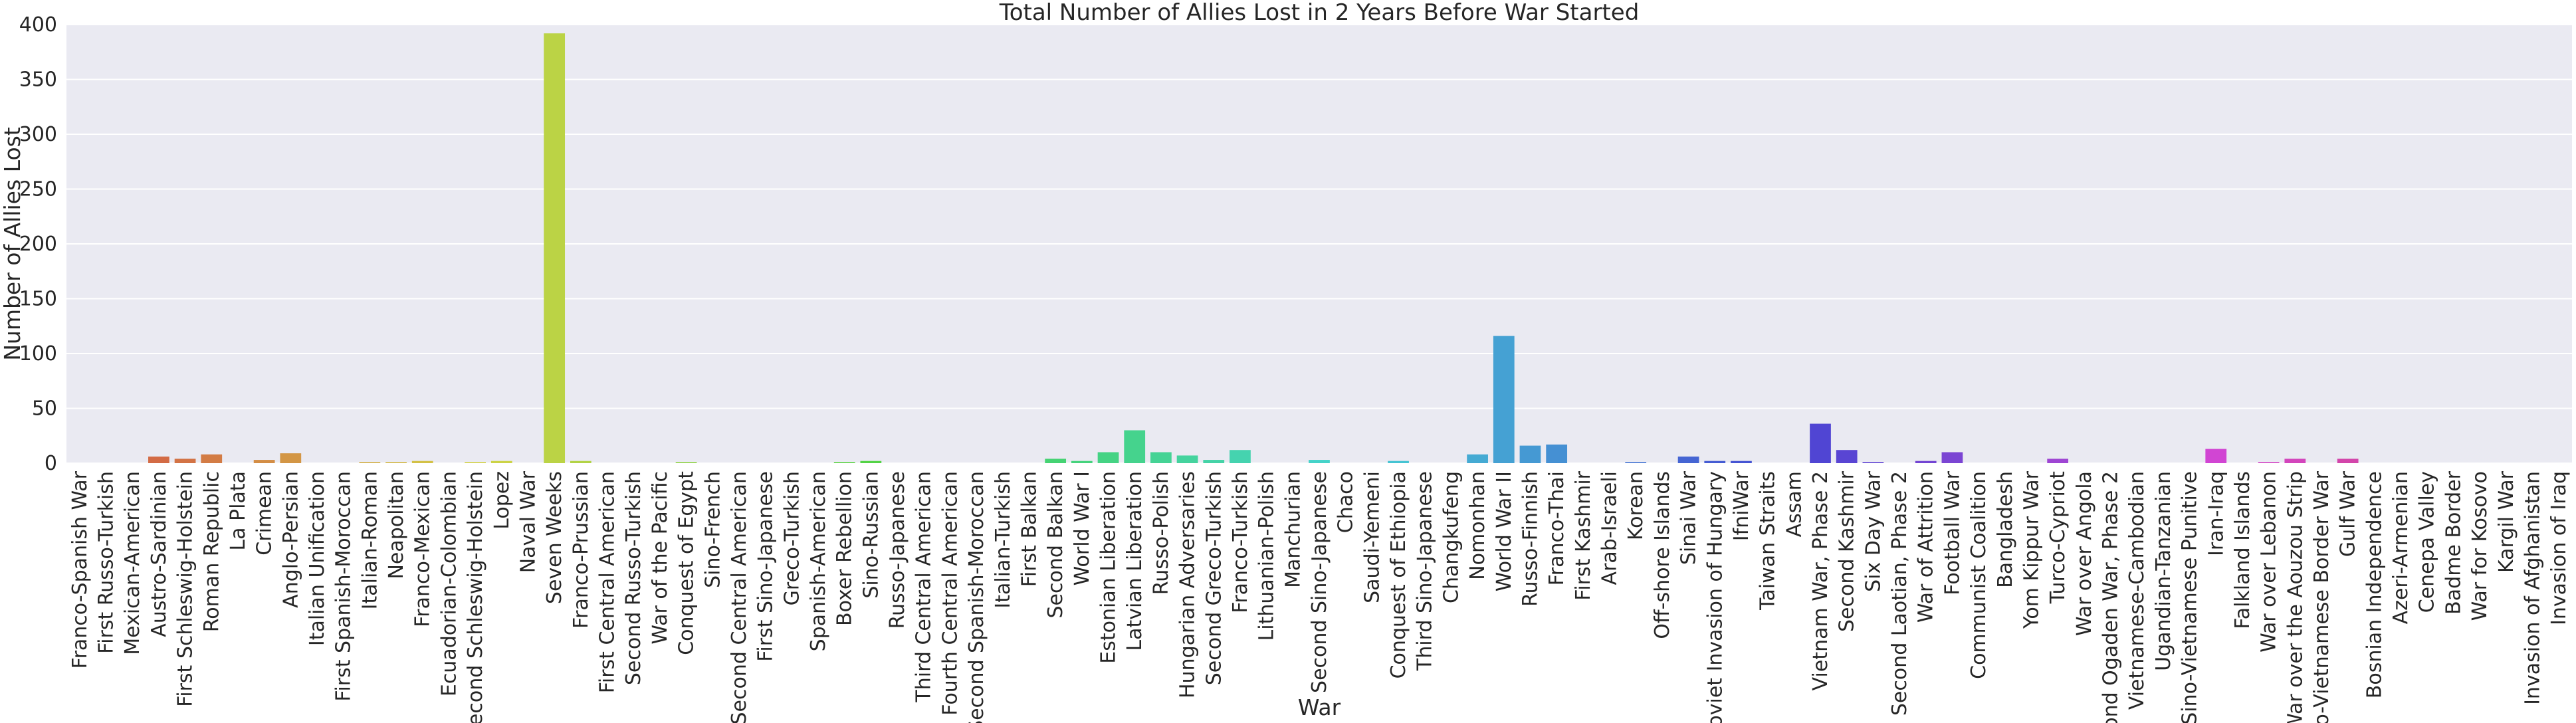  Describe the element at coordinates (607, 582) in the screenshot. I see `x-tick-label: First Central American` at that location.